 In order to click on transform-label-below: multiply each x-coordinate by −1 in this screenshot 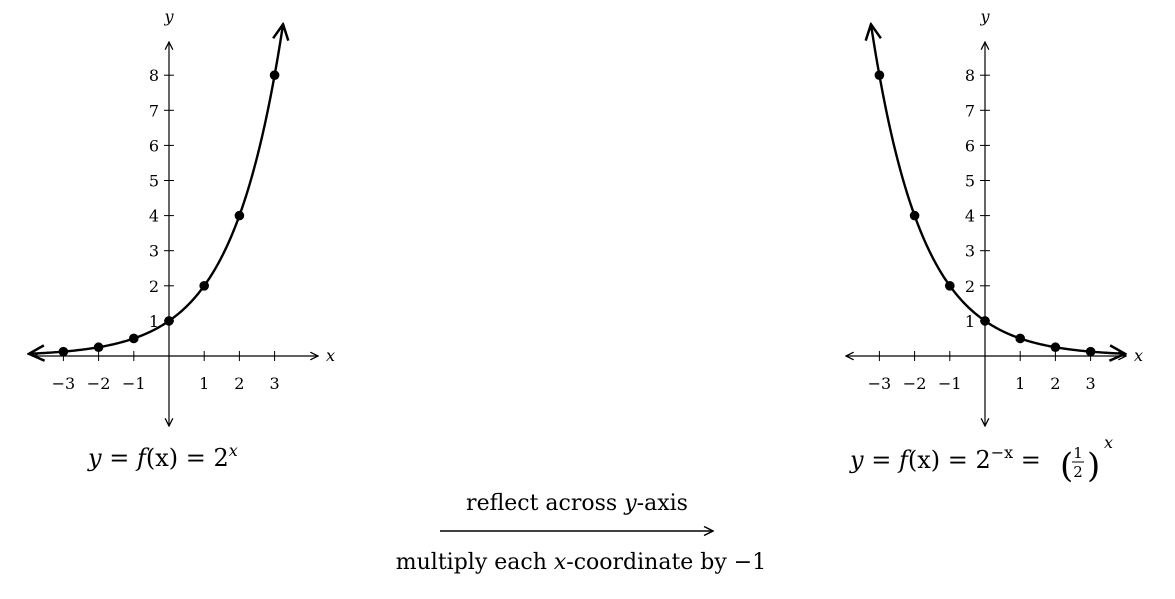, I will do `click(581, 562)`.